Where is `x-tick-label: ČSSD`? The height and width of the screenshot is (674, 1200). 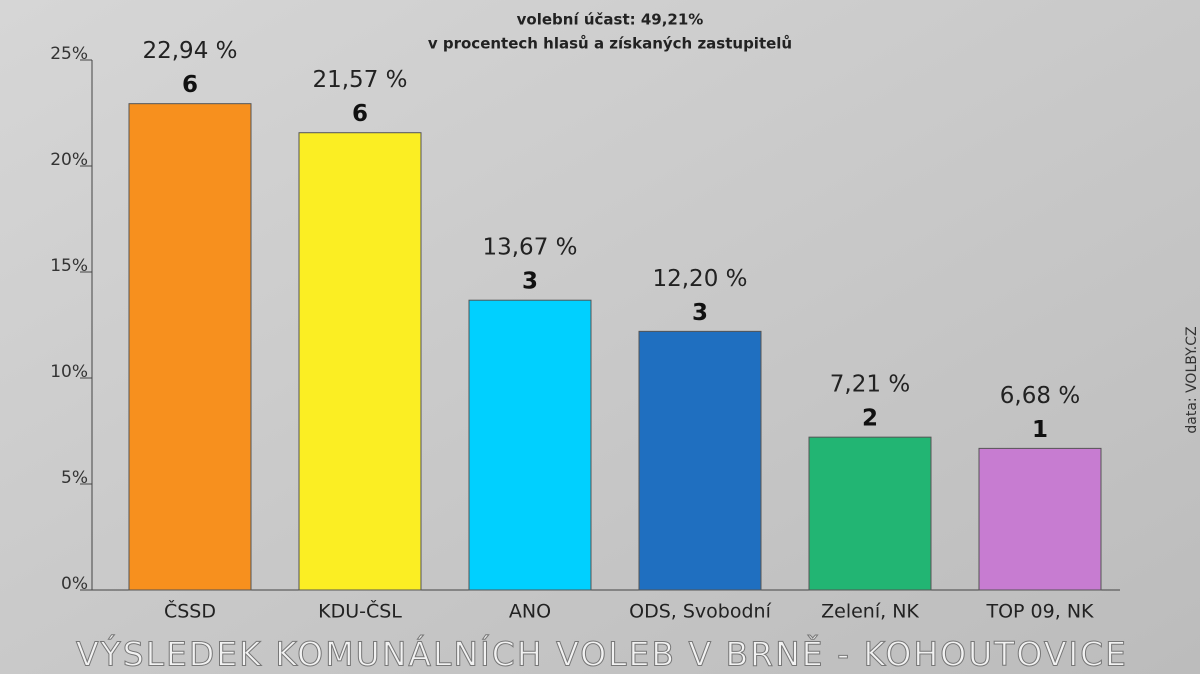 x-tick-label: ČSSD is located at coordinates (190, 611).